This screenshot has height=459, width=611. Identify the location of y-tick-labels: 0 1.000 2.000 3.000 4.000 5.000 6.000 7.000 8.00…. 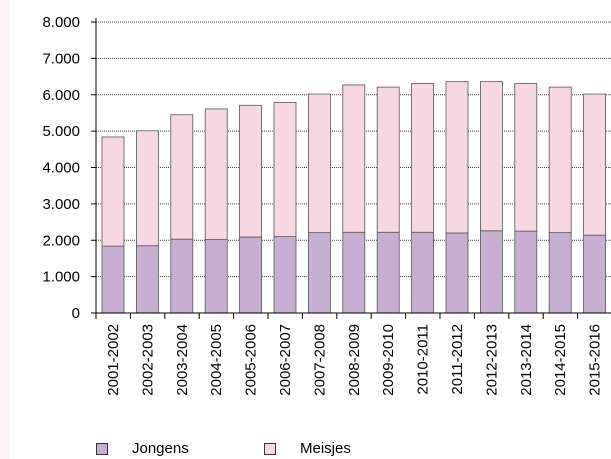
(61, 168).